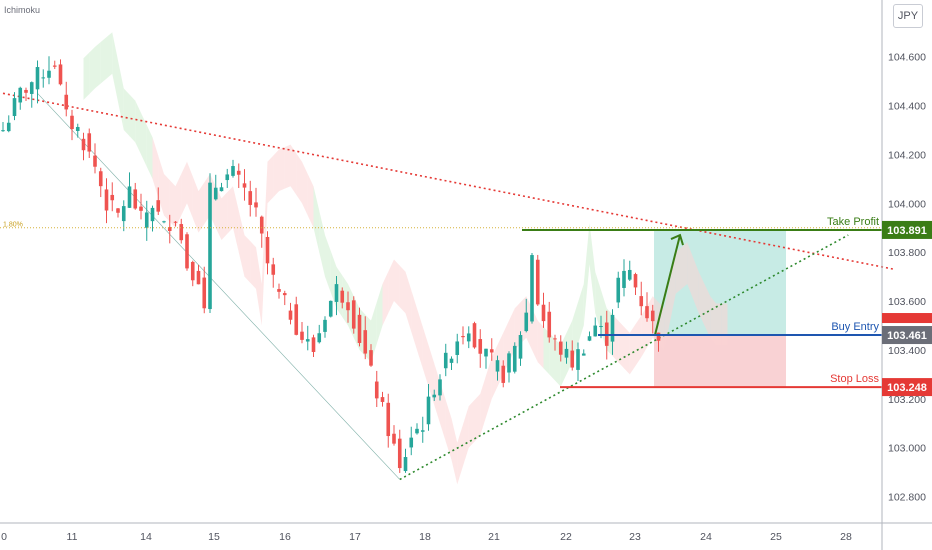  I want to click on level-label: Stop Loss, so click(854, 379).